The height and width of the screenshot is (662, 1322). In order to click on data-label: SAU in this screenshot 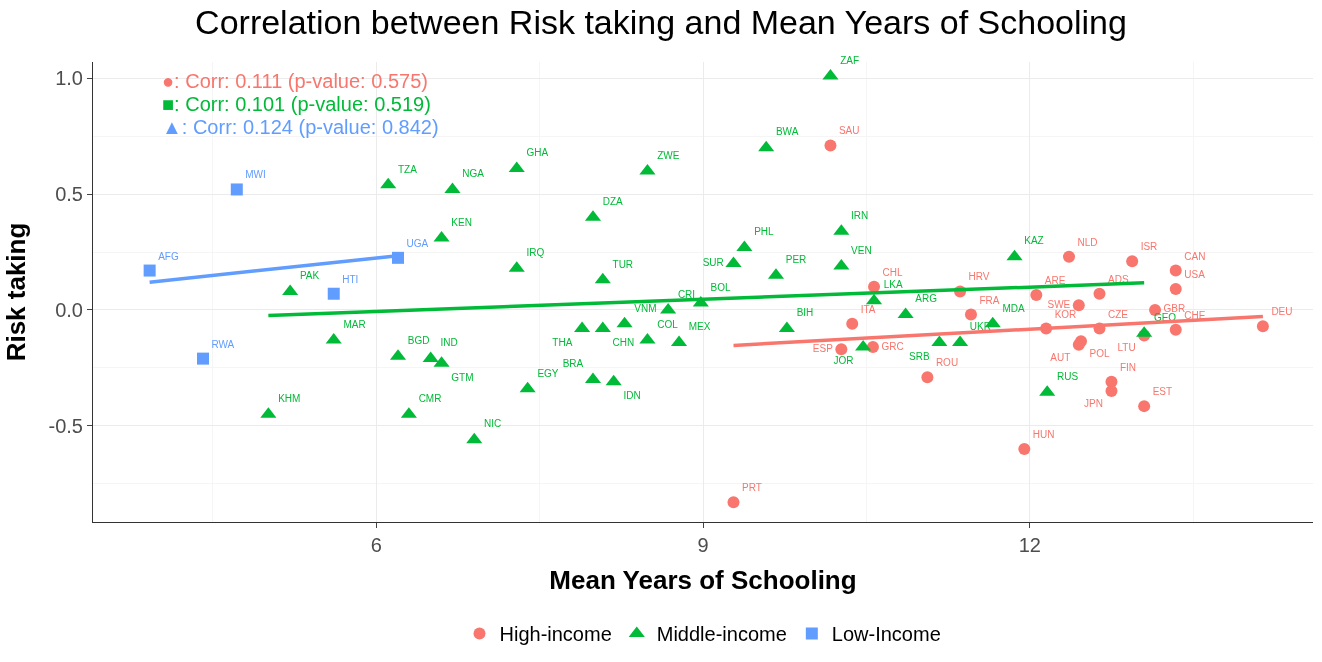, I will do `click(849, 131)`.